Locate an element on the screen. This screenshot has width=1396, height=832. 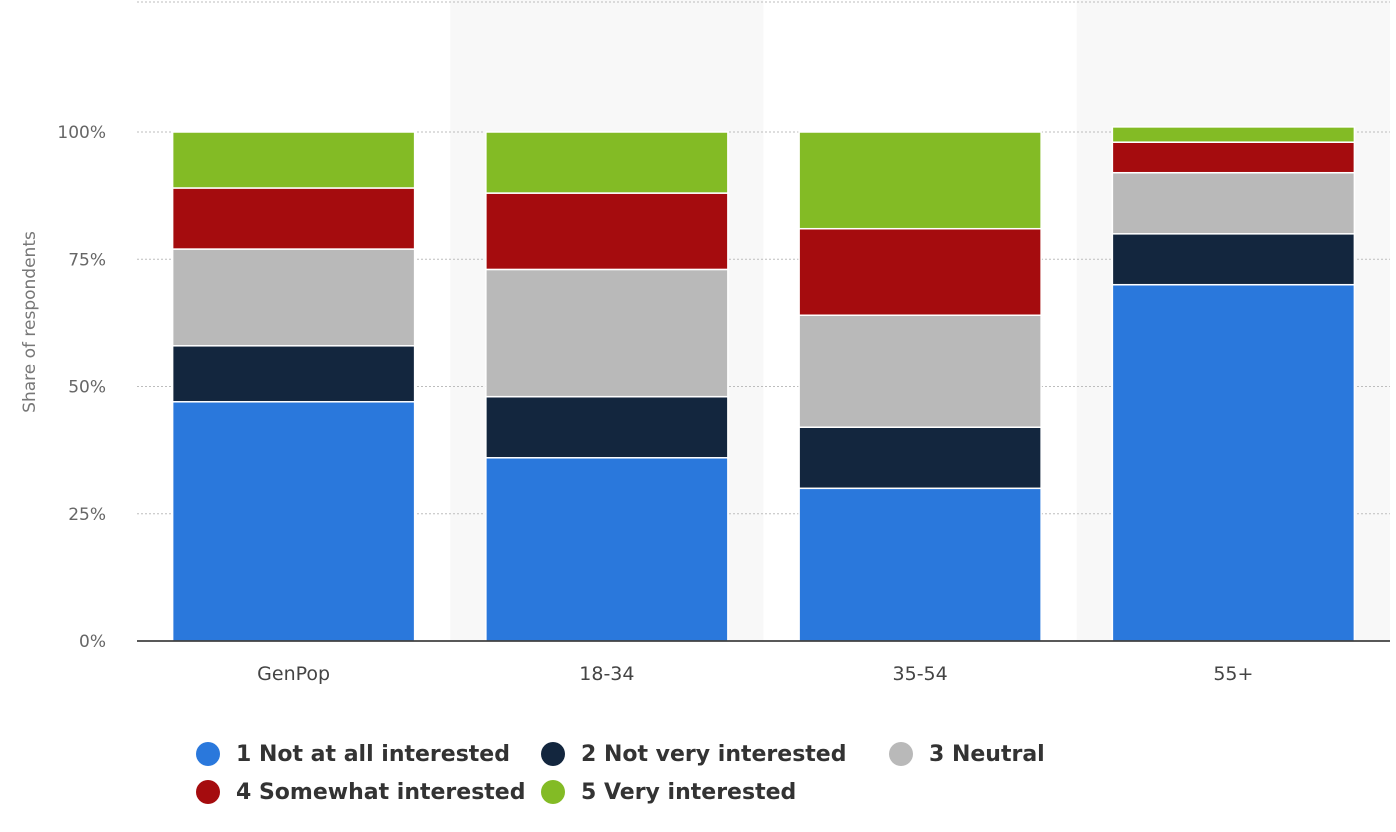
legend-label: 5 Very interested is located at coordinates (689, 792).